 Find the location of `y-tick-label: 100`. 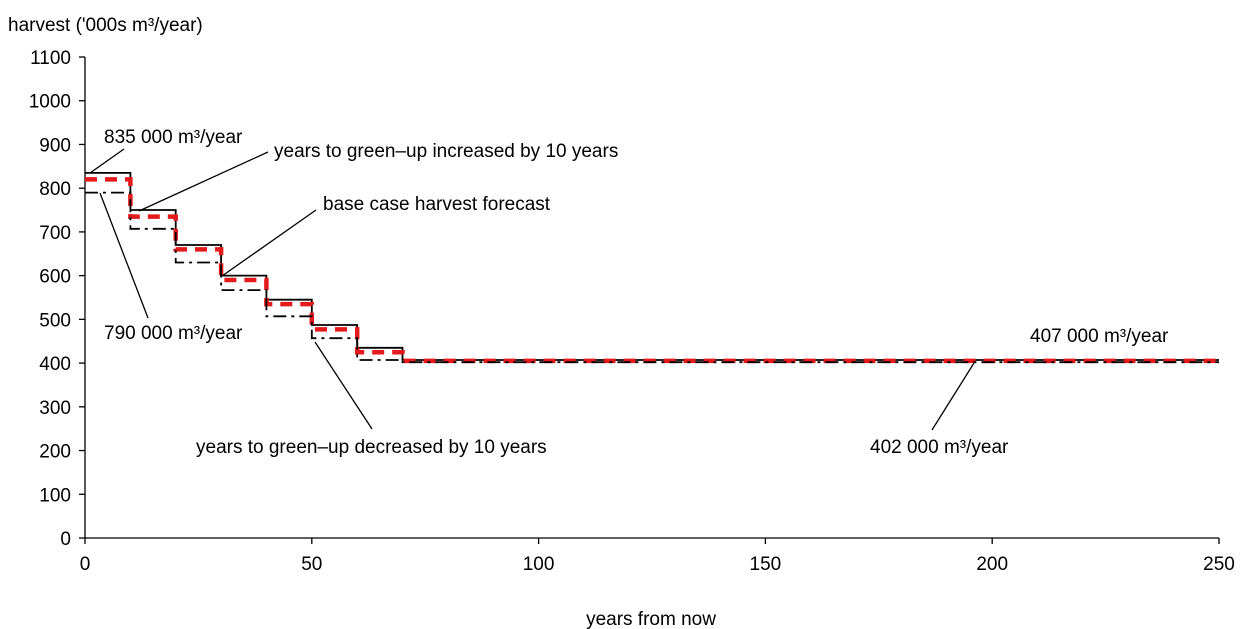

y-tick-label: 100 is located at coordinates (55, 495).